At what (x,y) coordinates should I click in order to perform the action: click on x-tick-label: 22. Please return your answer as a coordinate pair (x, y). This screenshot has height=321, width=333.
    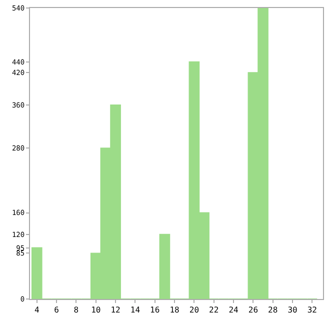
    Looking at the image, I should click on (214, 310).